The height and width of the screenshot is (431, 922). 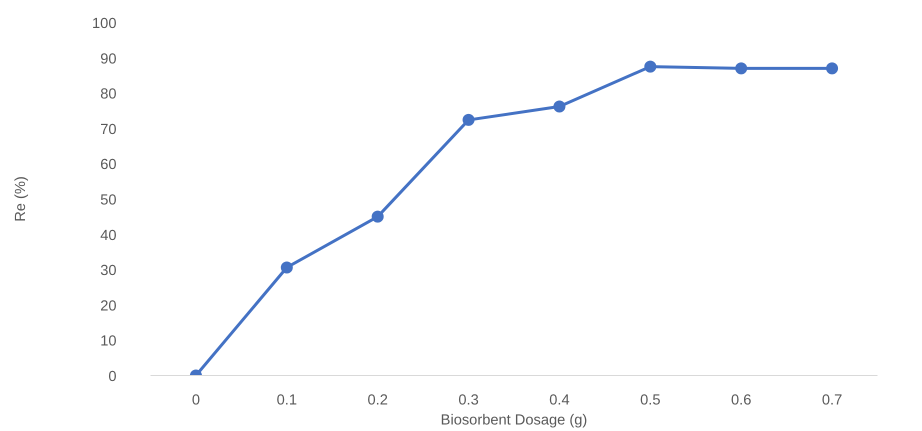 What do you see at coordinates (21, 199) in the screenshot?
I see `y-axis-title: Re (%)` at bounding box center [21, 199].